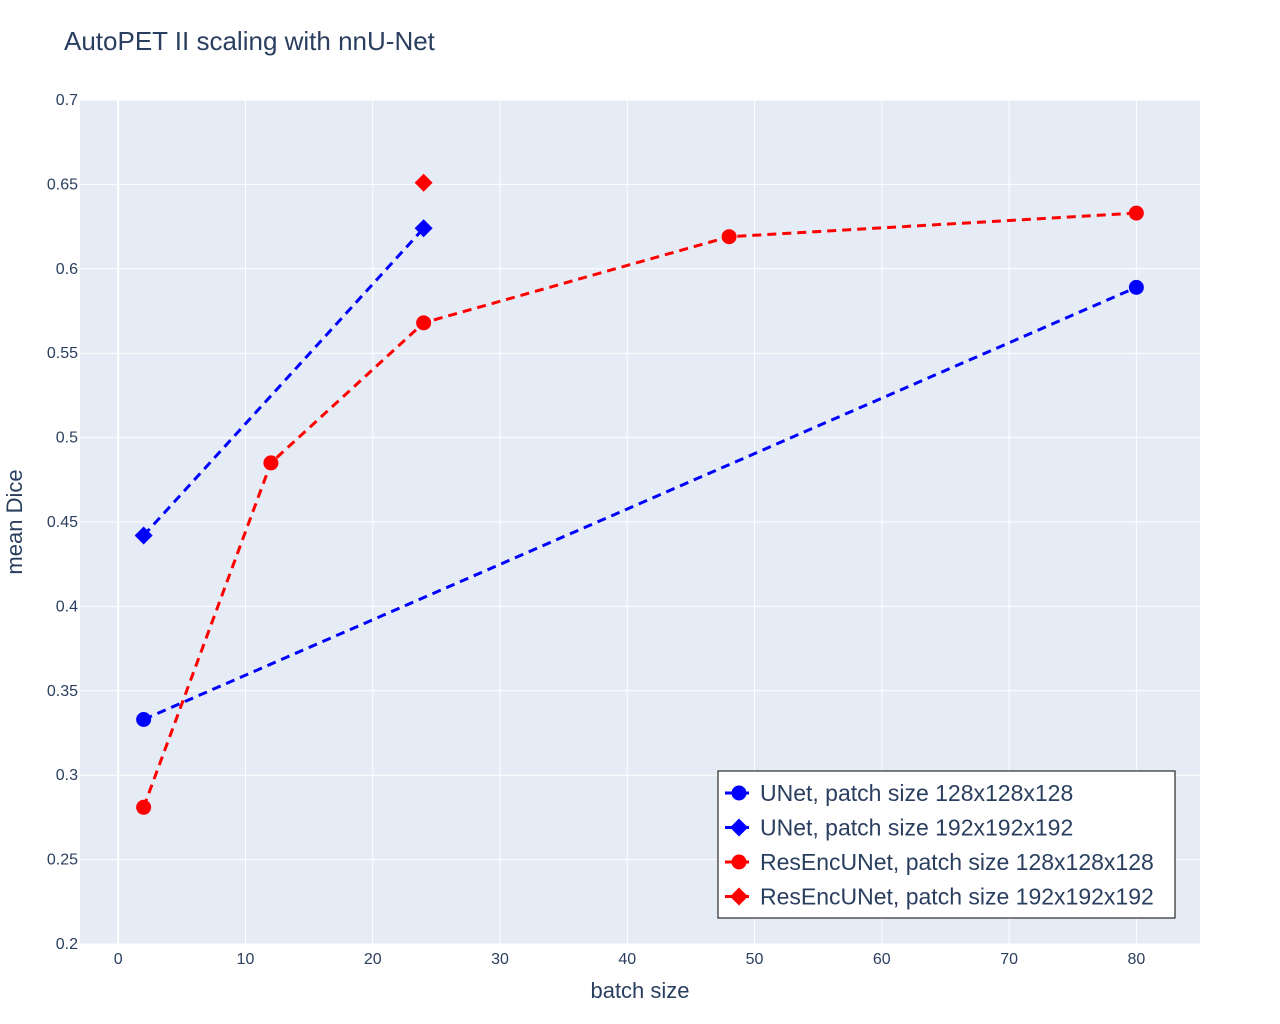  Describe the element at coordinates (67, 100) in the screenshot. I see `y-tick-label: 0.7` at that location.